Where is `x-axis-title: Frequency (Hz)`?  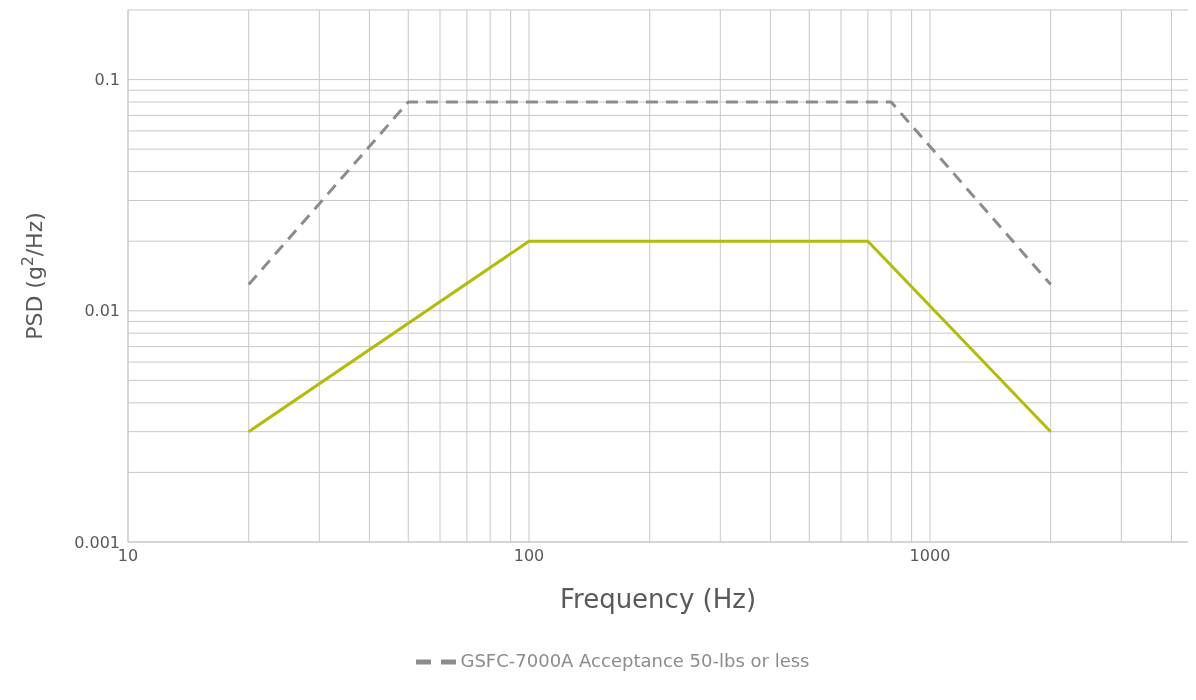 x-axis-title: Frequency (Hz) is located at coordinates (658, 599).